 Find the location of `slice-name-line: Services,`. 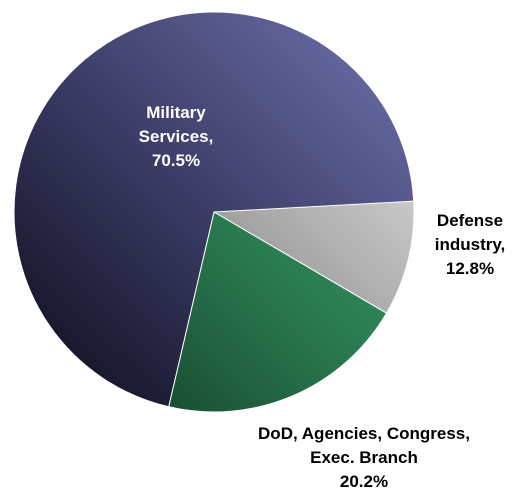

slice-name-line: Services, is located at coordinates (176, 136).